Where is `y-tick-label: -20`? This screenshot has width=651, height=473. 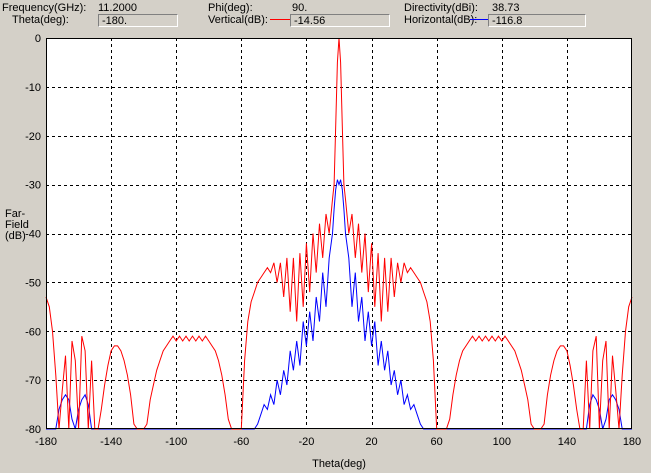 y-tick-label: -20 is located at coordinates (33, 137).